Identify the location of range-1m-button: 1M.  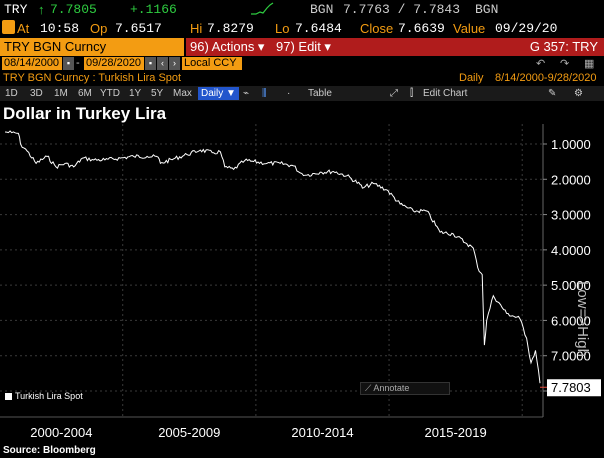
(61, 93).